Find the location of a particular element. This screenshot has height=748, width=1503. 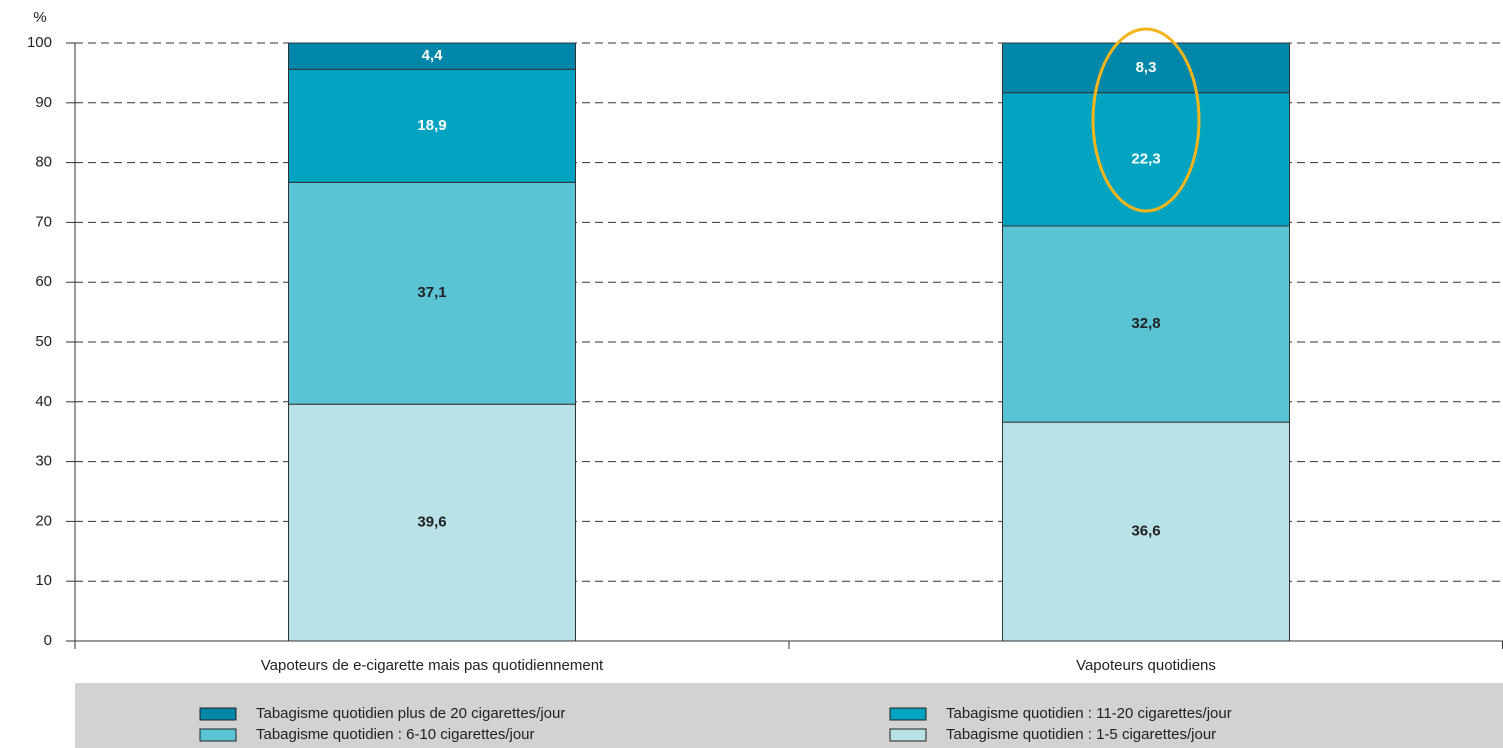

value-label: 32,8 is located at coordinates (1145, 323).